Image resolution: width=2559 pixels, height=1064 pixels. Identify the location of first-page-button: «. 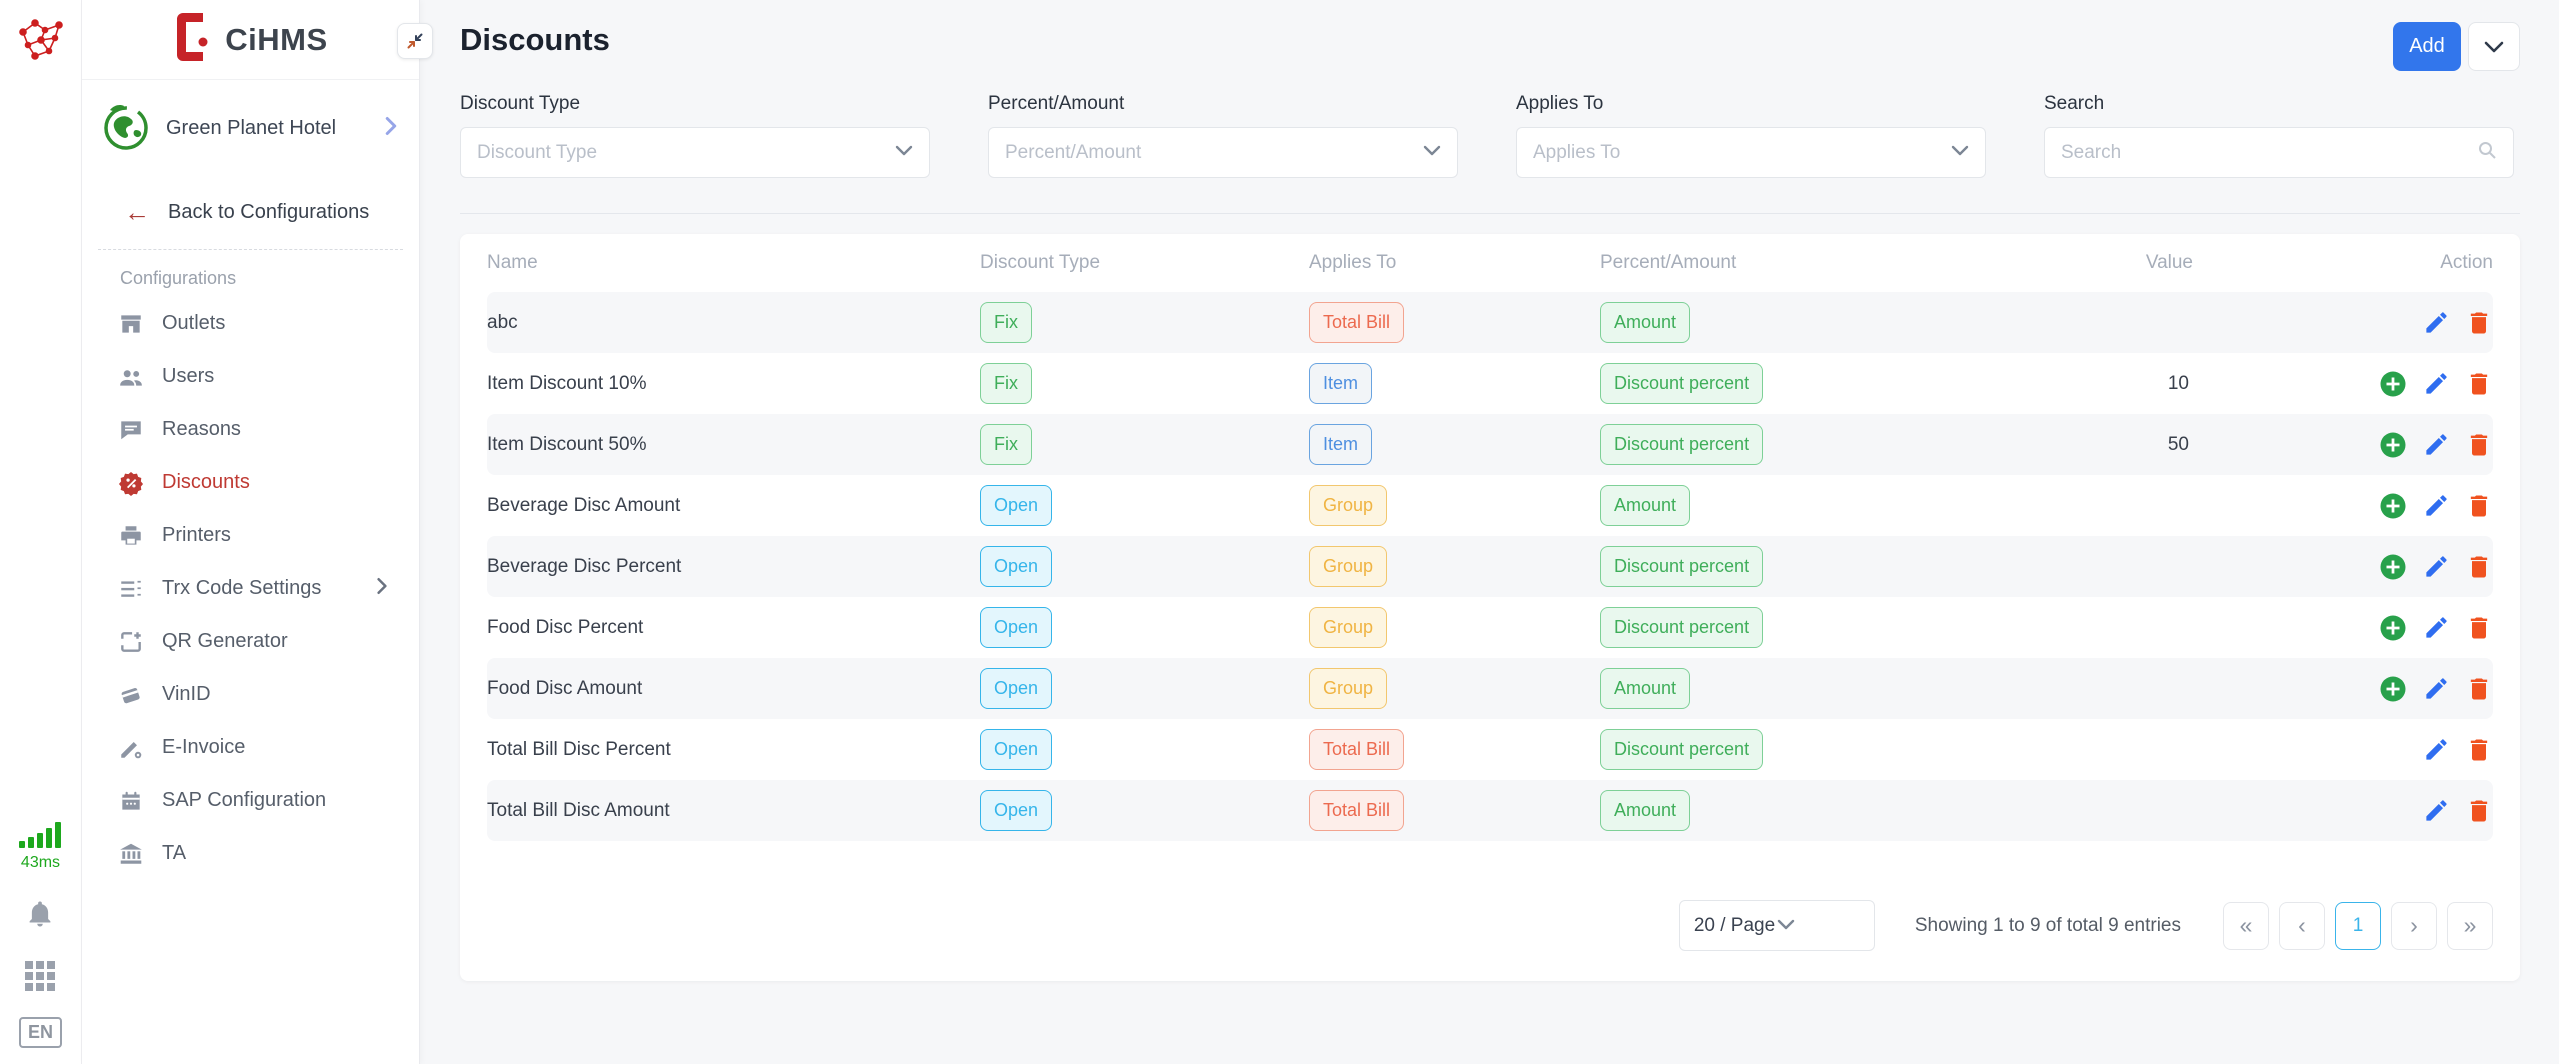
(2246, 925).